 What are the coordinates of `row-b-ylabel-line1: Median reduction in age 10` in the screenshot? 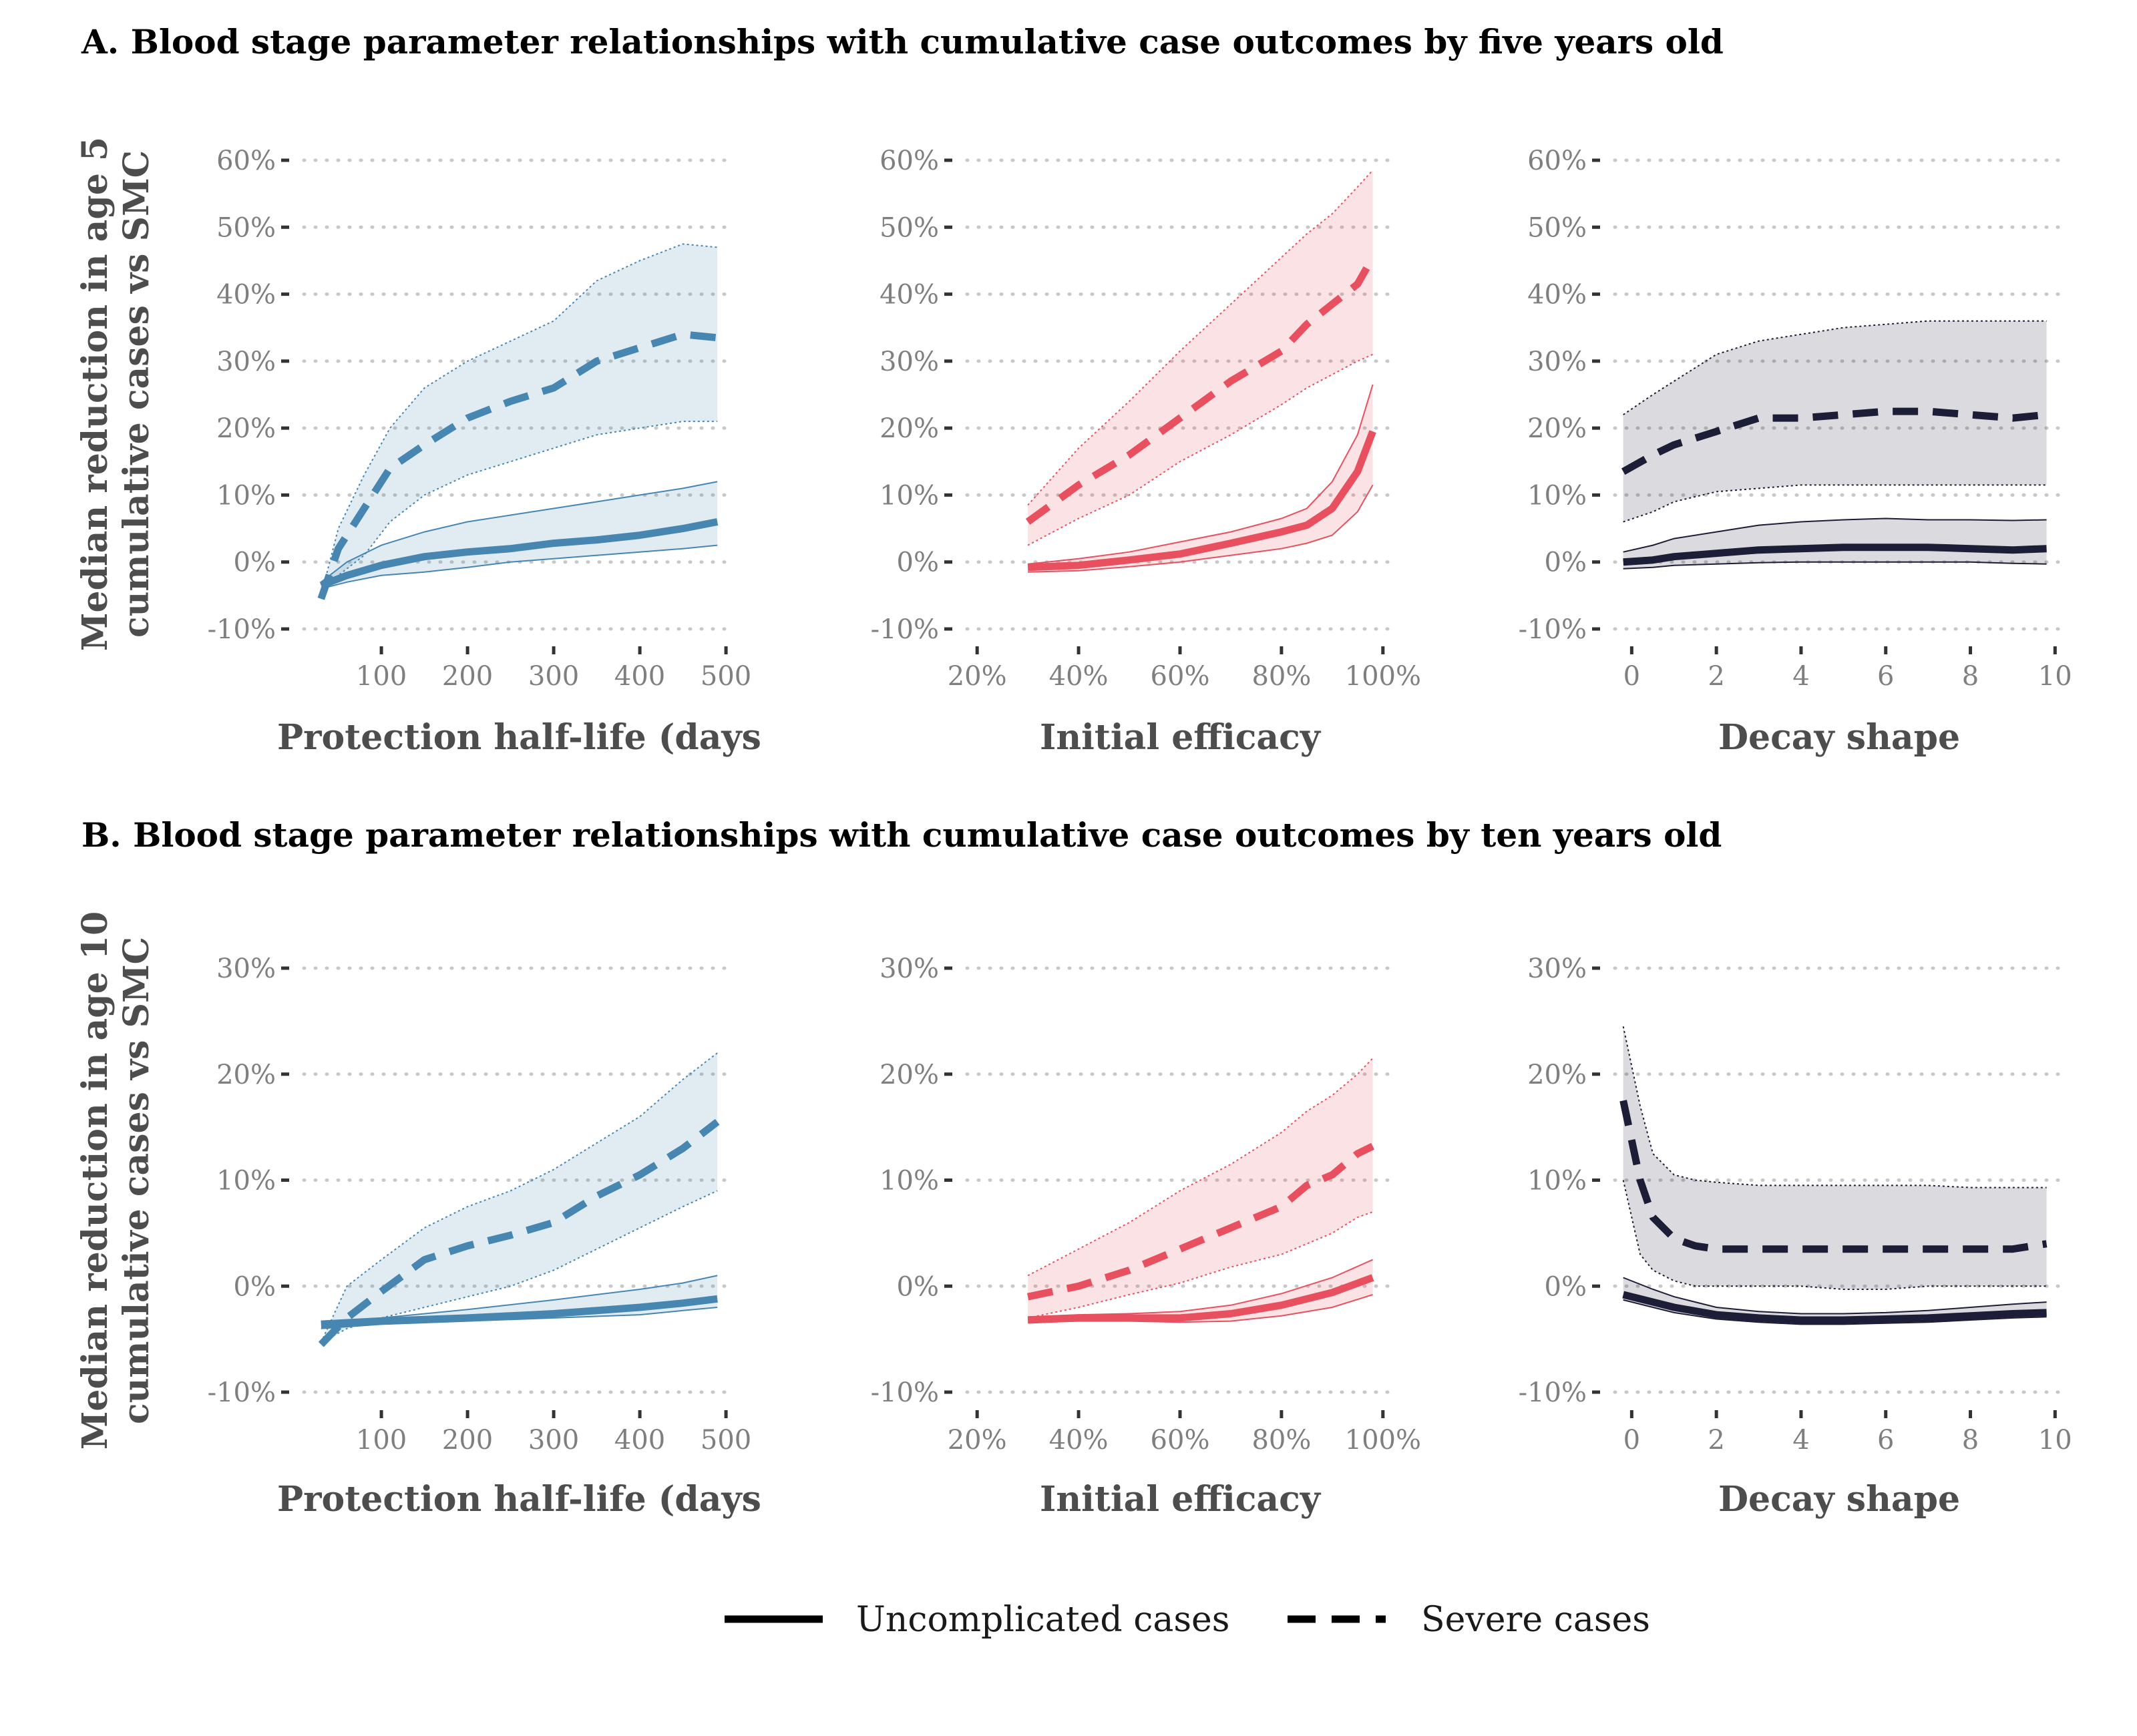 It's located at (95, 1180).